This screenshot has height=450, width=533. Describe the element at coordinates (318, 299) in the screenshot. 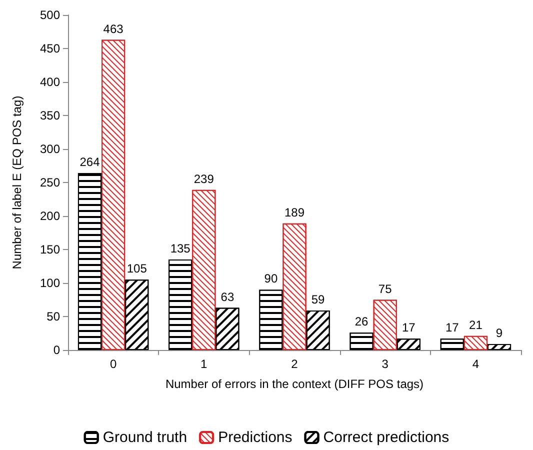

I see `data-label: 59` at that location.